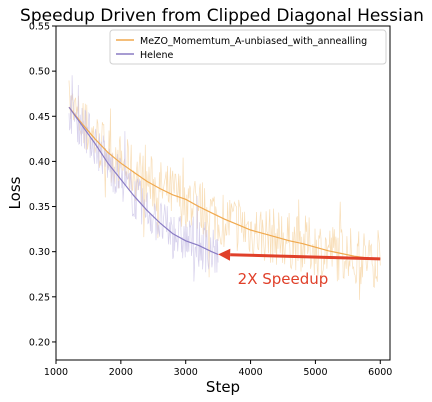  What do you see at coordinates (39, 252) in the screenshot?
I see `y-tick-label: 0.30` at bounding box center [39, 252].